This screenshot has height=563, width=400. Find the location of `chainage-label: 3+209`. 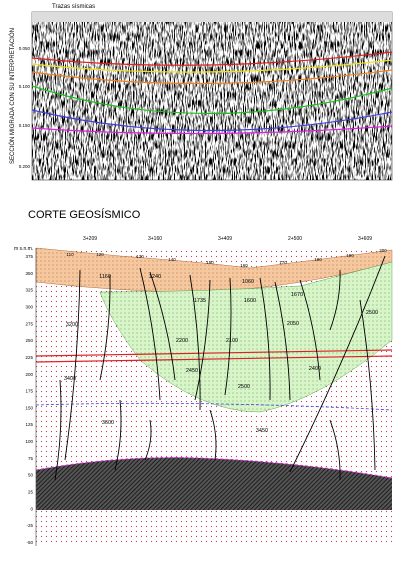

chainage-label: 3+209 is located at coordinates (90, 239).